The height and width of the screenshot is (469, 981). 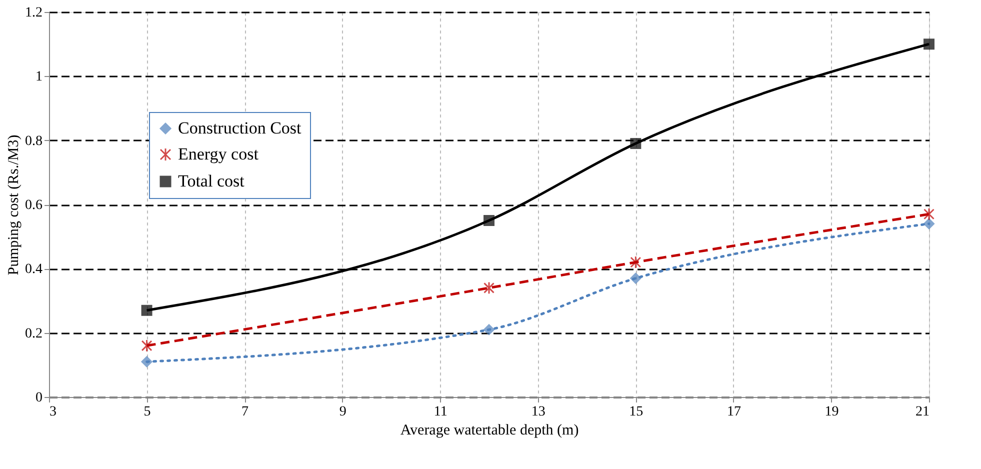 I want to click on x-tick-label: 5, so click(x=147, y=412).